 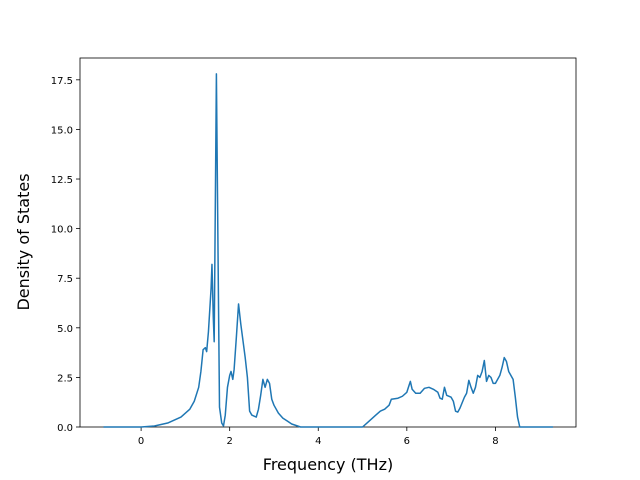 I want to click on x-tick-label: 8, so click(x=495, y=441).